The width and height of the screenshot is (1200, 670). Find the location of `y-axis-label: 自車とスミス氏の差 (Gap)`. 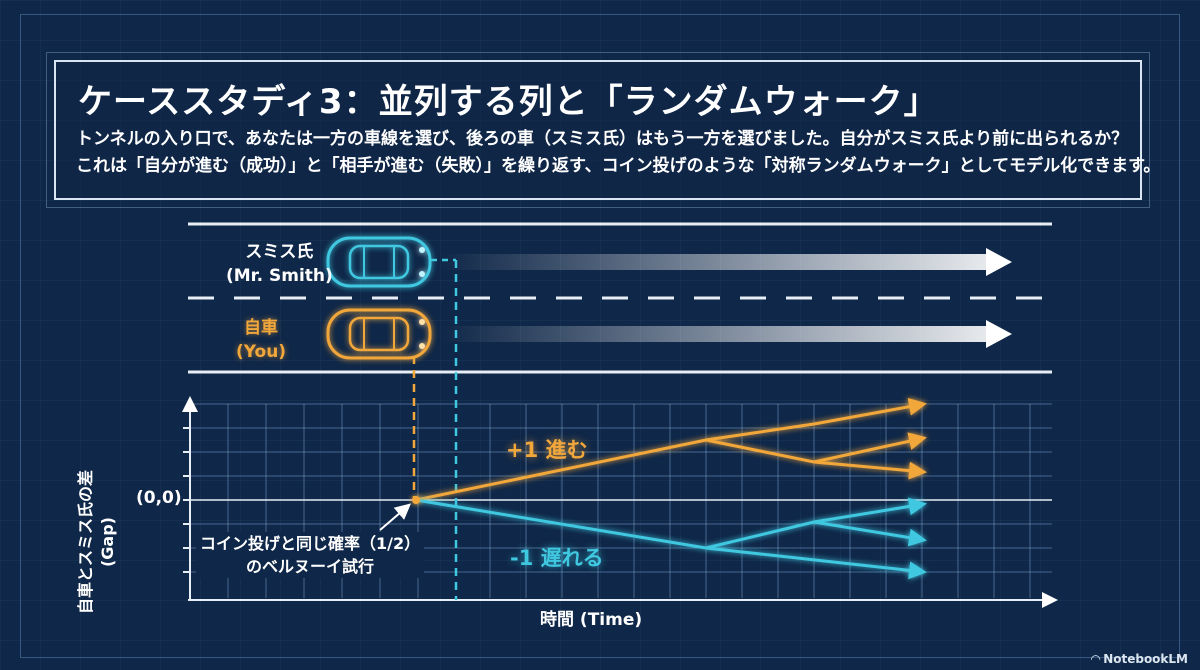

y-axis-label: 自車とスミス氏の差 (Gap) is located at coordinates (96, 542).